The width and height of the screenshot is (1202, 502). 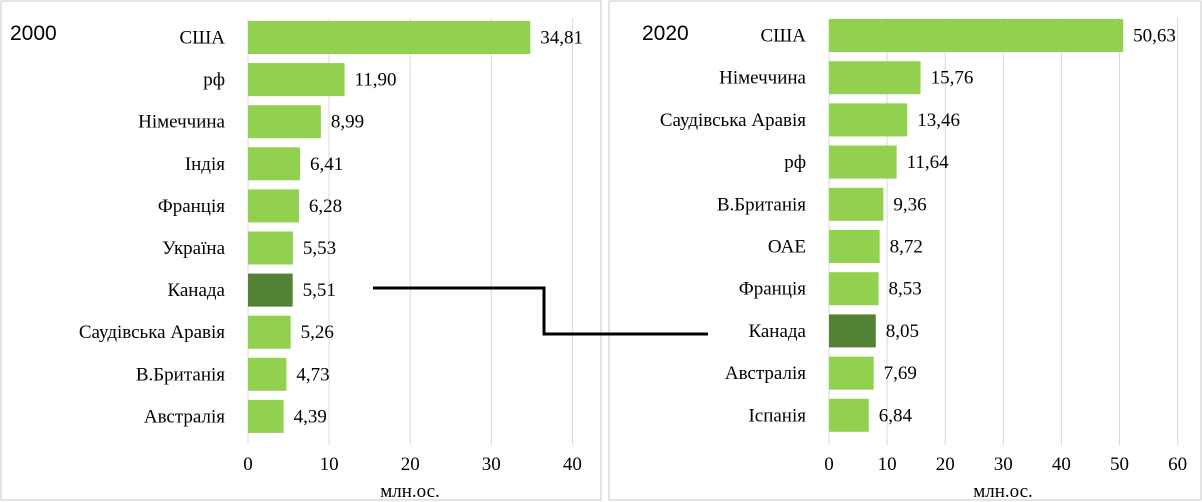 I want to click on category-label: ОАЕ, so click(x=787, y=247).